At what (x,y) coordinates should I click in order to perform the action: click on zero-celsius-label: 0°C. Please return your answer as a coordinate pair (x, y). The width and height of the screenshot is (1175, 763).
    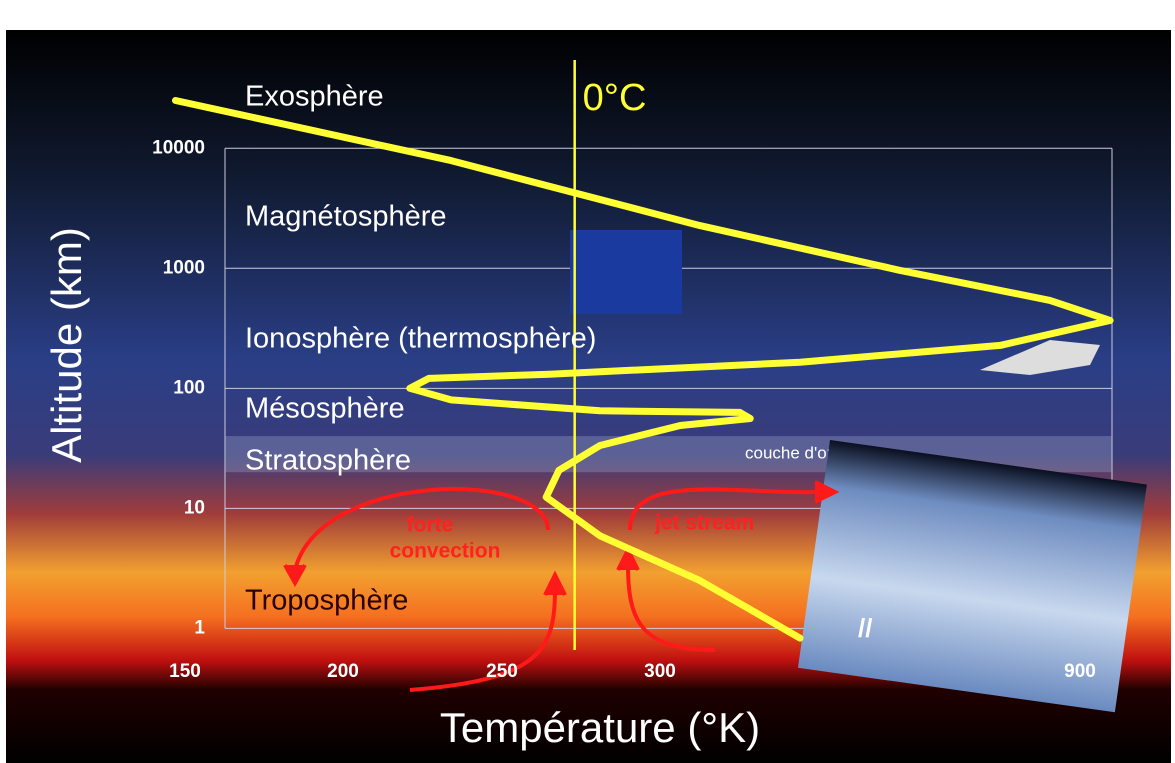
    Looking at the image, I should click on (615, 98).